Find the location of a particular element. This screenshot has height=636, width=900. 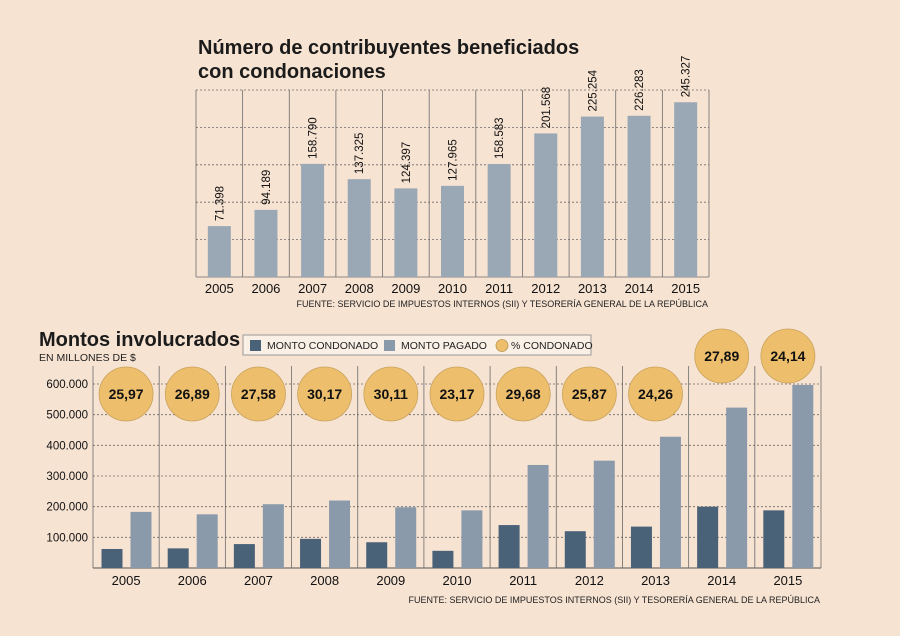

top-x-tick-2010: 2010 is located at coordinates (452, 288).